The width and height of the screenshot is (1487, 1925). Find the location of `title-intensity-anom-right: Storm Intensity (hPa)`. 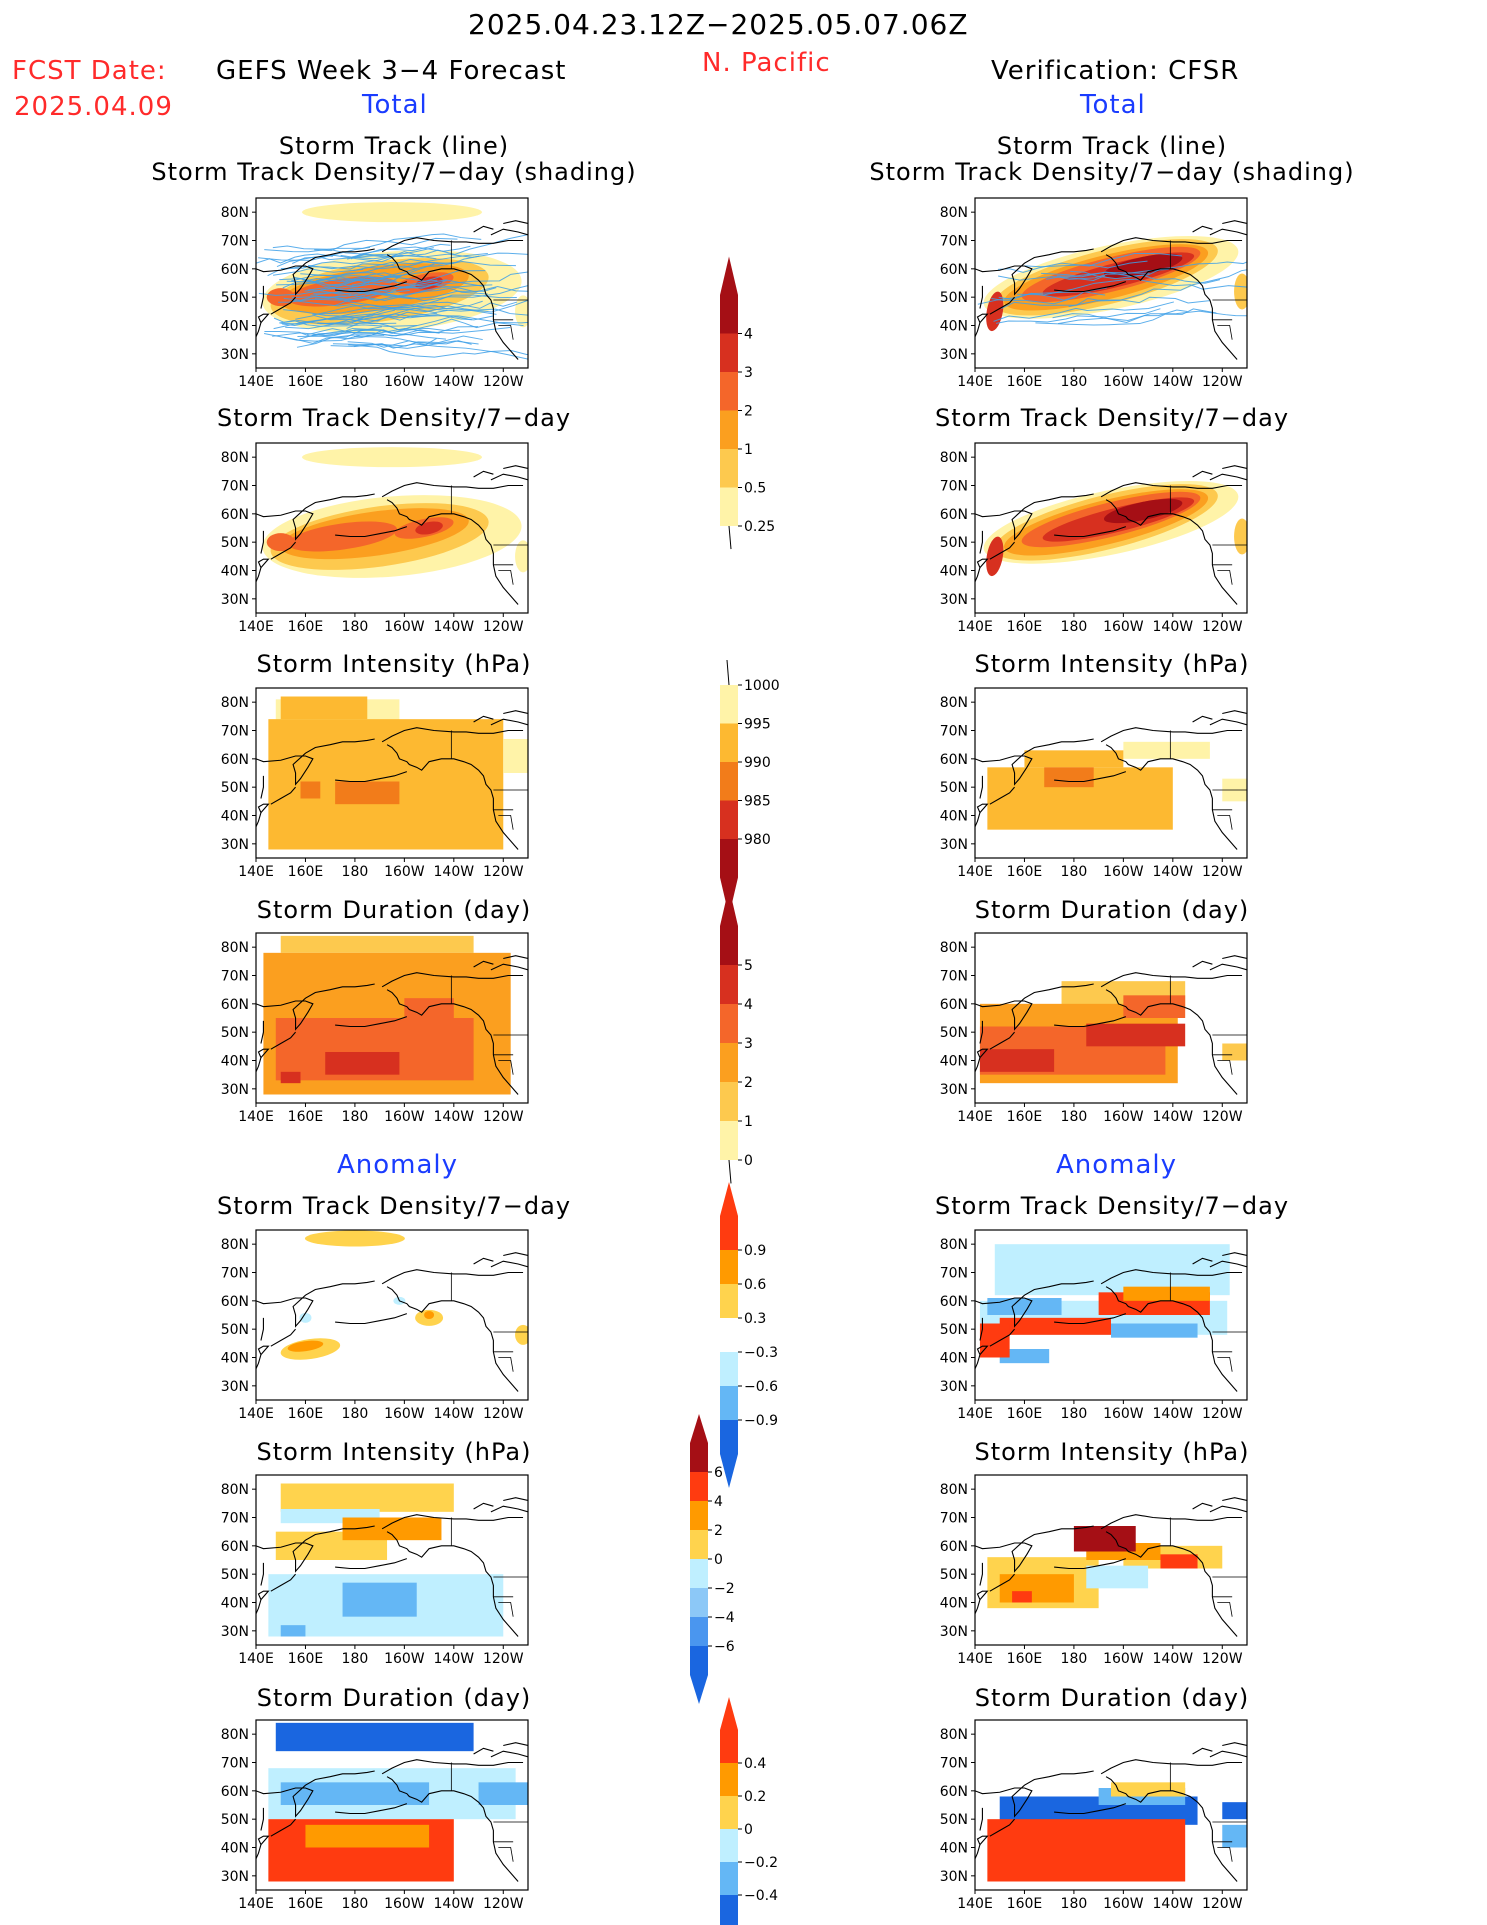

title-intensity-anom-right: Storm Intensity (hPa) is located at coordinates (1112, 1452).